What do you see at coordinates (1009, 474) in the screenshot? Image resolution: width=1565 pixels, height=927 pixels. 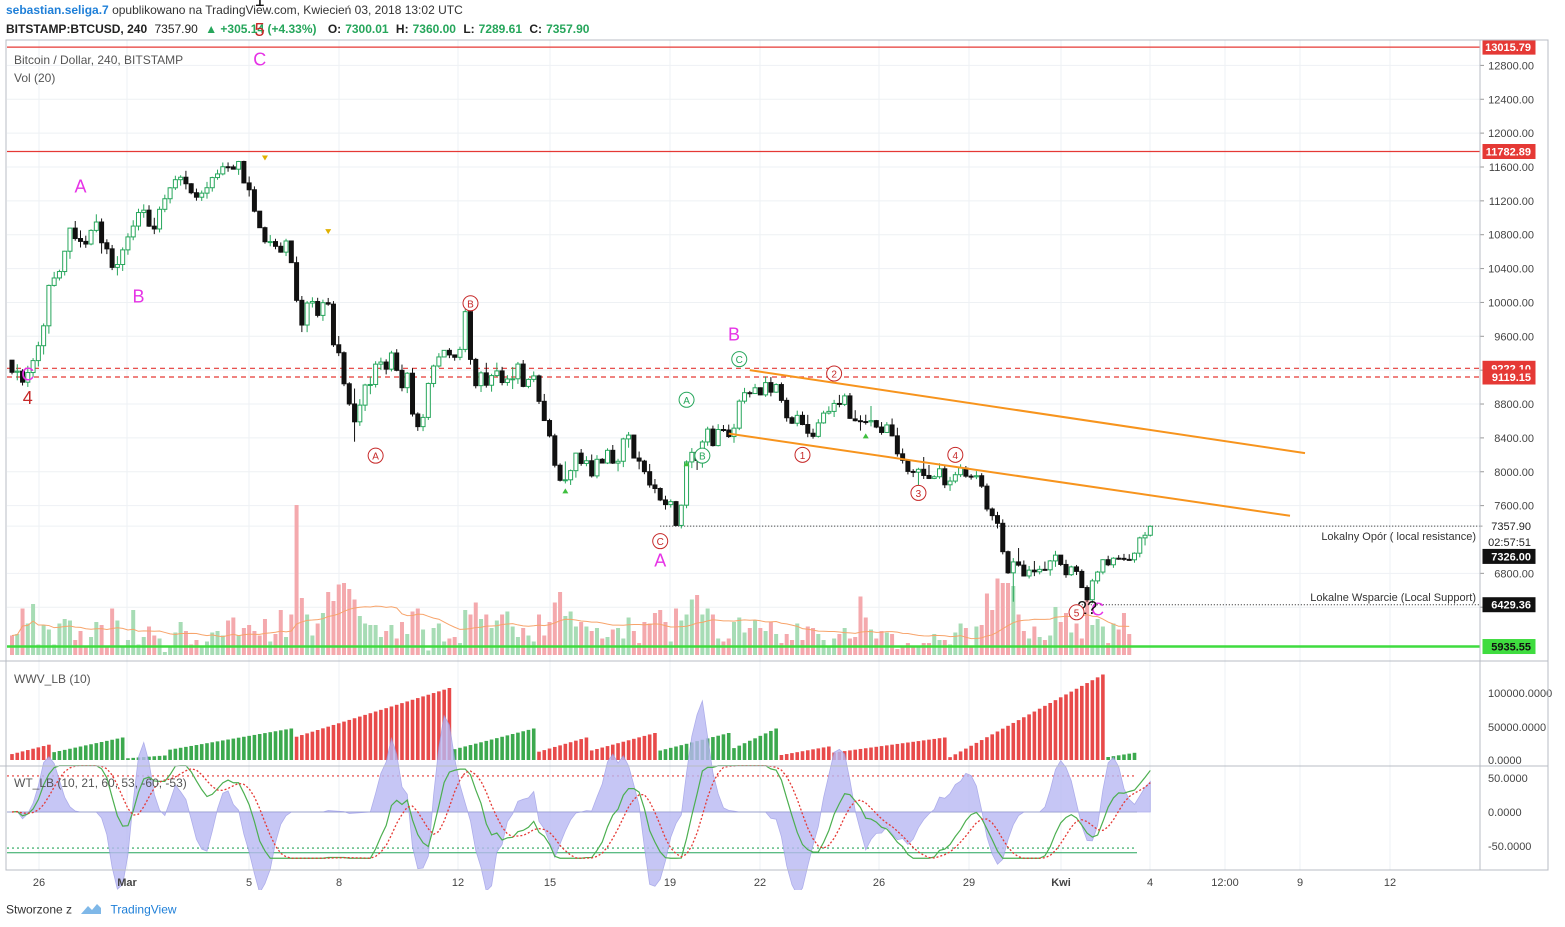 I see `trend-line-lower` at bounding box center [1009, 474].